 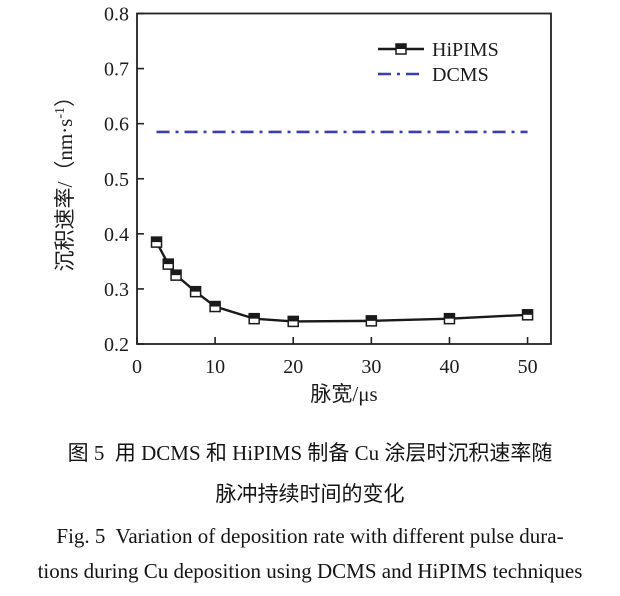 What do you see at coordinates (335, 357) in the screenshot?
I see `x-axis: 0 10 20 30 40 50` at bounding box center [335, 357].